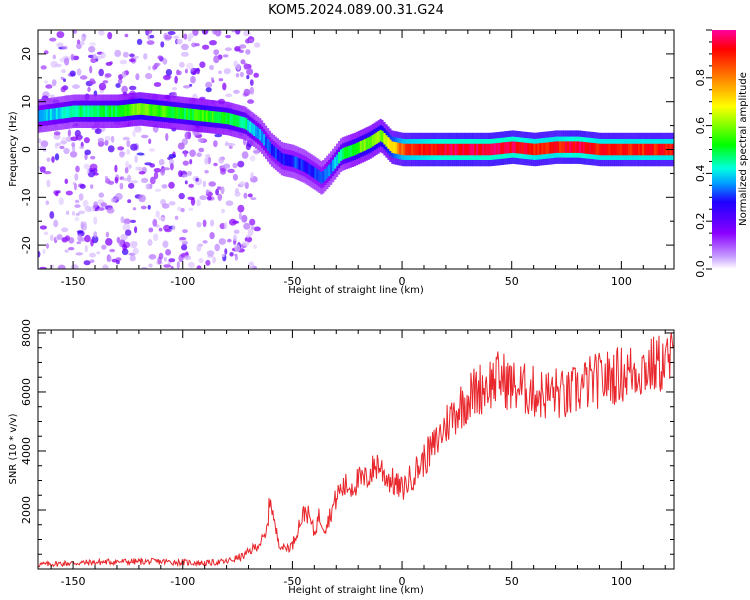 This screenshot has width=750, height=600. Describe the element at coordinates (700, 78) in the screenshot. I see `colorbar-tick-label: 0.8` at that location.